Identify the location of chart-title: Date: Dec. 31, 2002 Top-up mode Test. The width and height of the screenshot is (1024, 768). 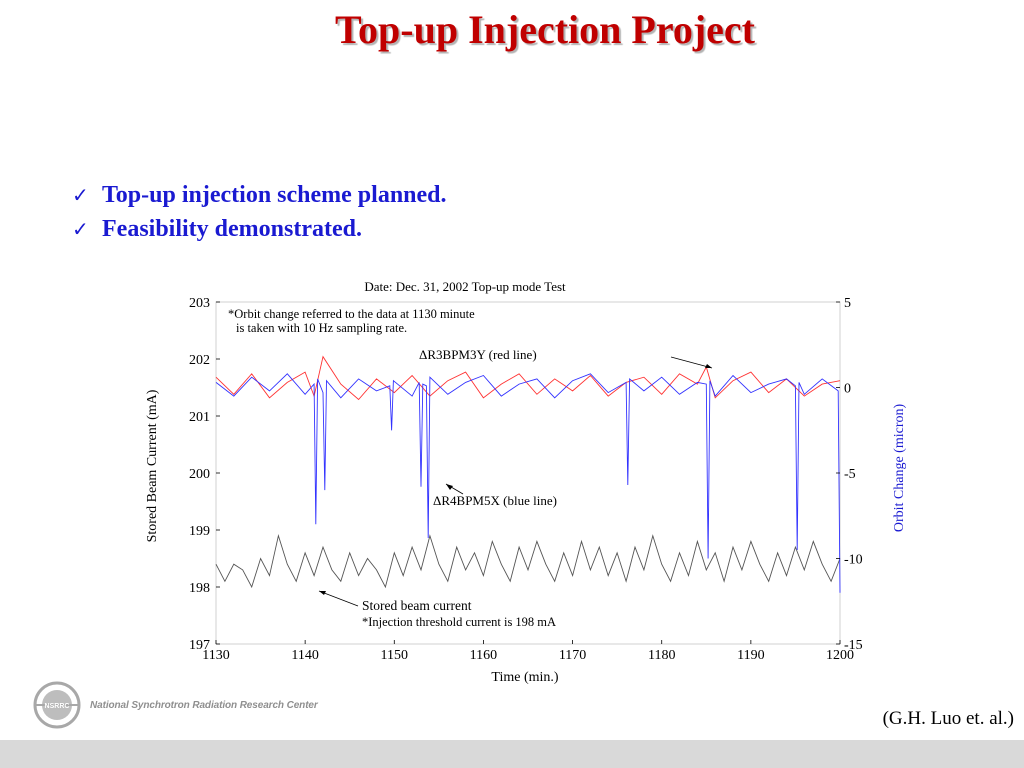
(465, 286).